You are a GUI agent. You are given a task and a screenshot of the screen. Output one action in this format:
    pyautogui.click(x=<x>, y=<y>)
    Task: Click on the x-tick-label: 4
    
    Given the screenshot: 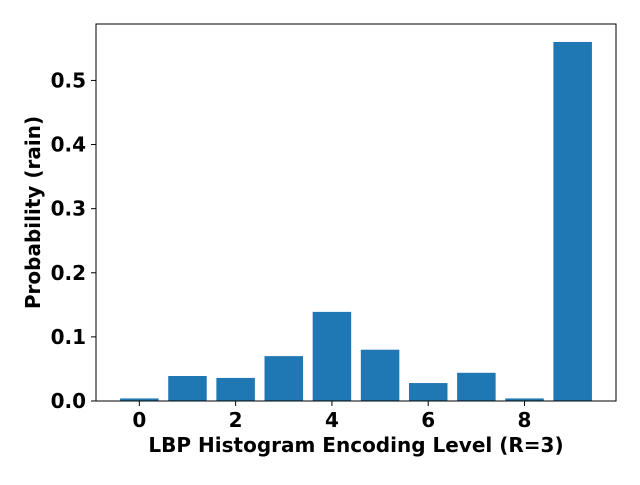 What is the action you would take?
    pyautogui.click(x=332, y=420)
    